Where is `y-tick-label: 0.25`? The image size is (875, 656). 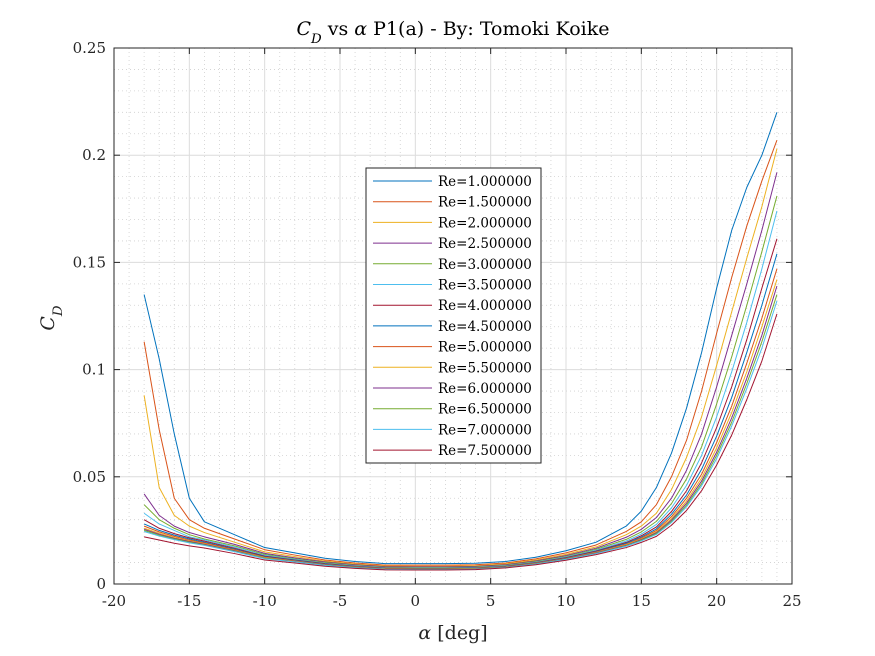
y-tick-label: 0.25 is located at coordinates (89, 48).